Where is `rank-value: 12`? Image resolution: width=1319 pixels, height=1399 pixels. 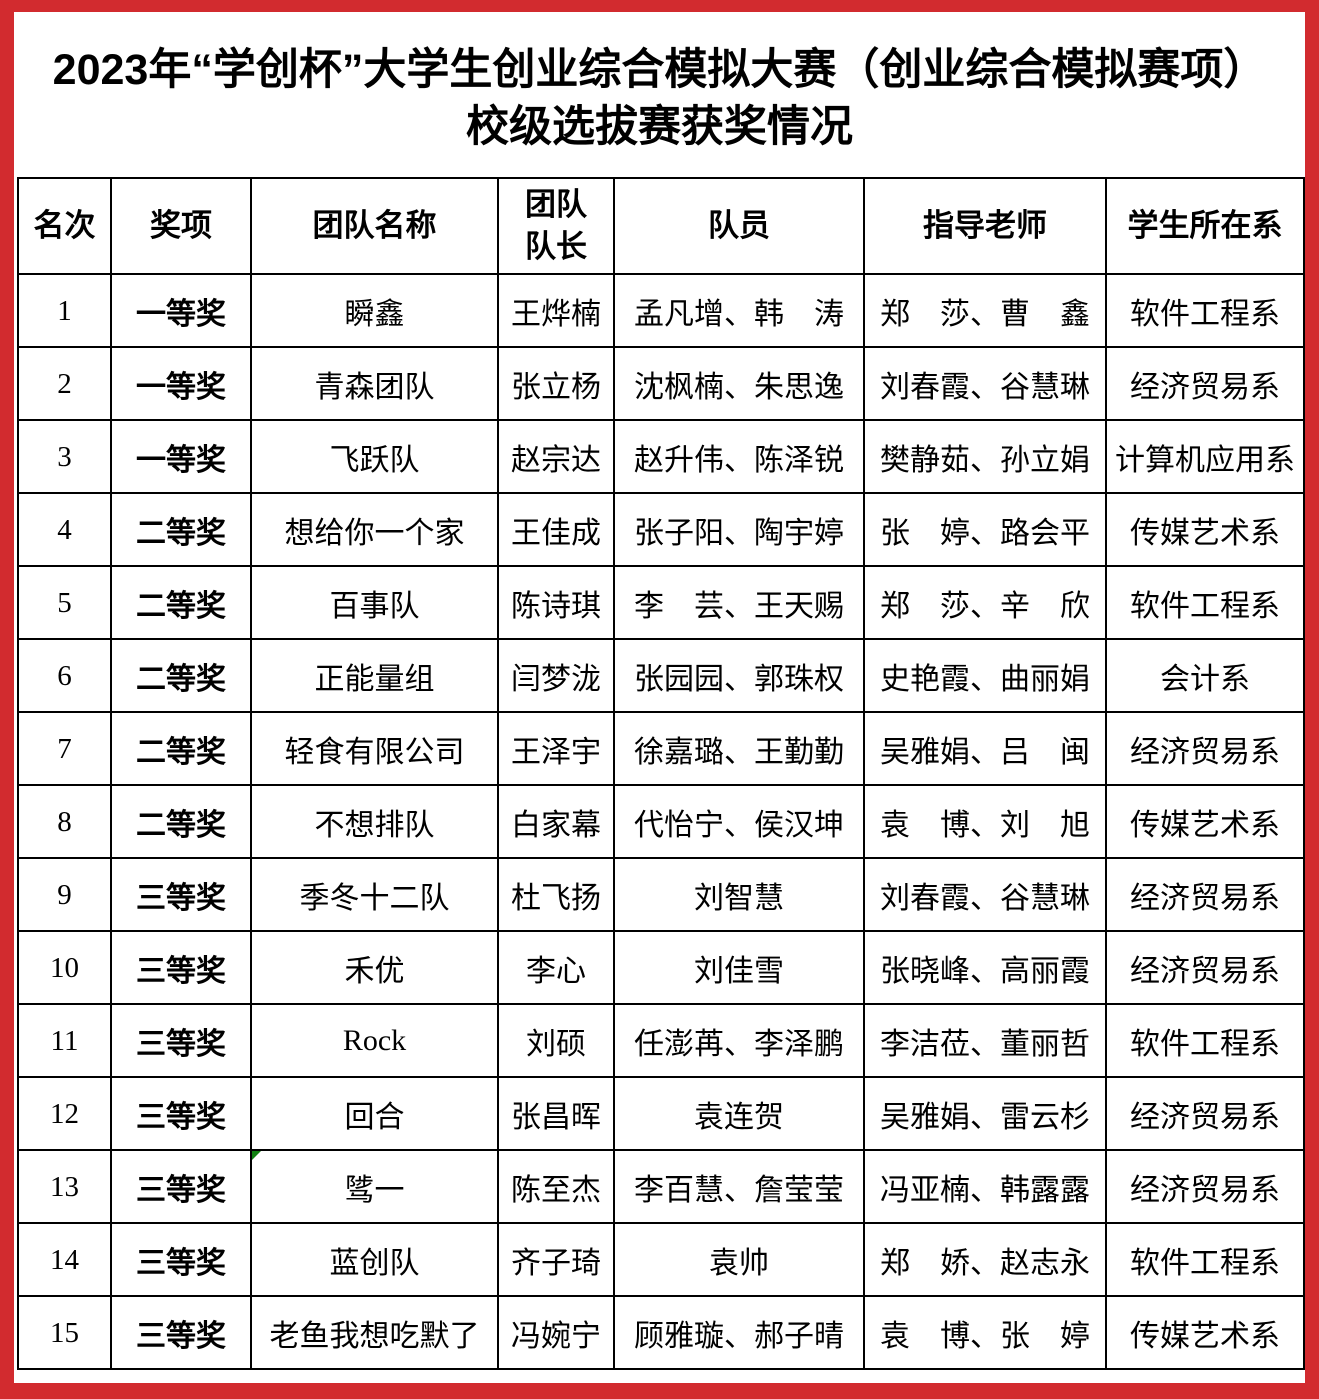
rank-value: 12 is located at coordinates (64, 1113).